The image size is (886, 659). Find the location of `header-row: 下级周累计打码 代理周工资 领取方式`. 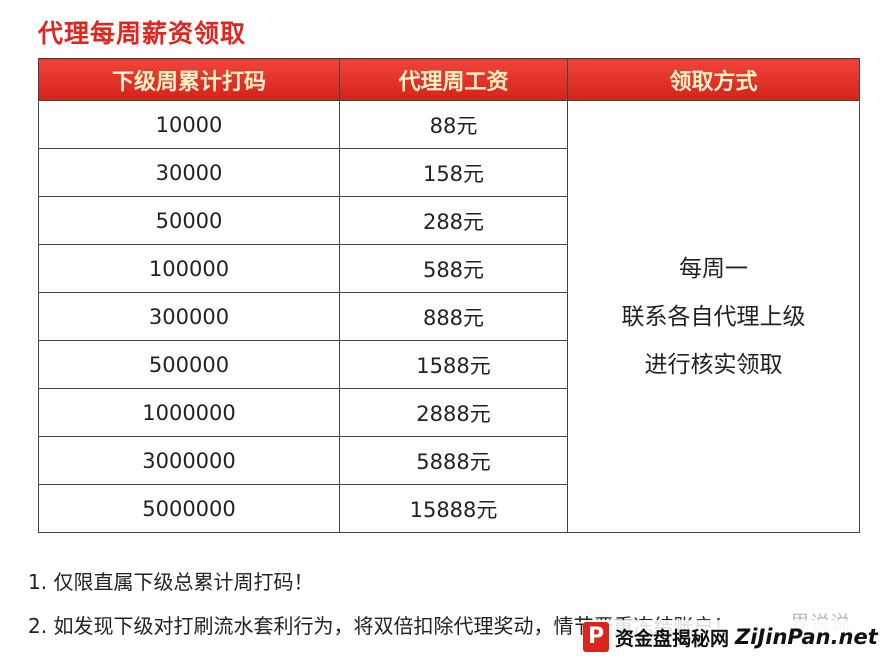

header-row: 下级周累计打码 代理周工资 领取方式 is located at coordinates (449, 79).